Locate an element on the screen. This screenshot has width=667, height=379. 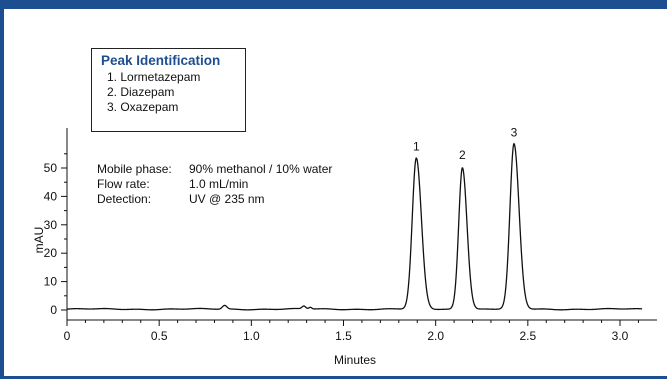
legend-item-2: 2. Diazepam is located at coordinates (141, 92).